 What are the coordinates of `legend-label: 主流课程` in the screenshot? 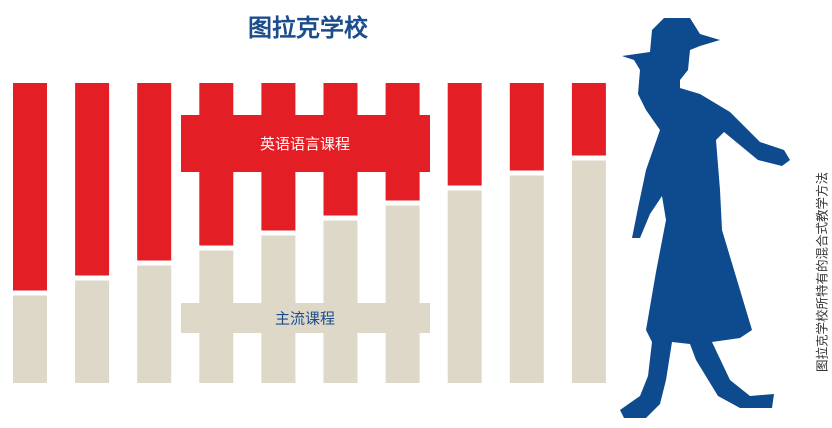 It's located at (305, 319).